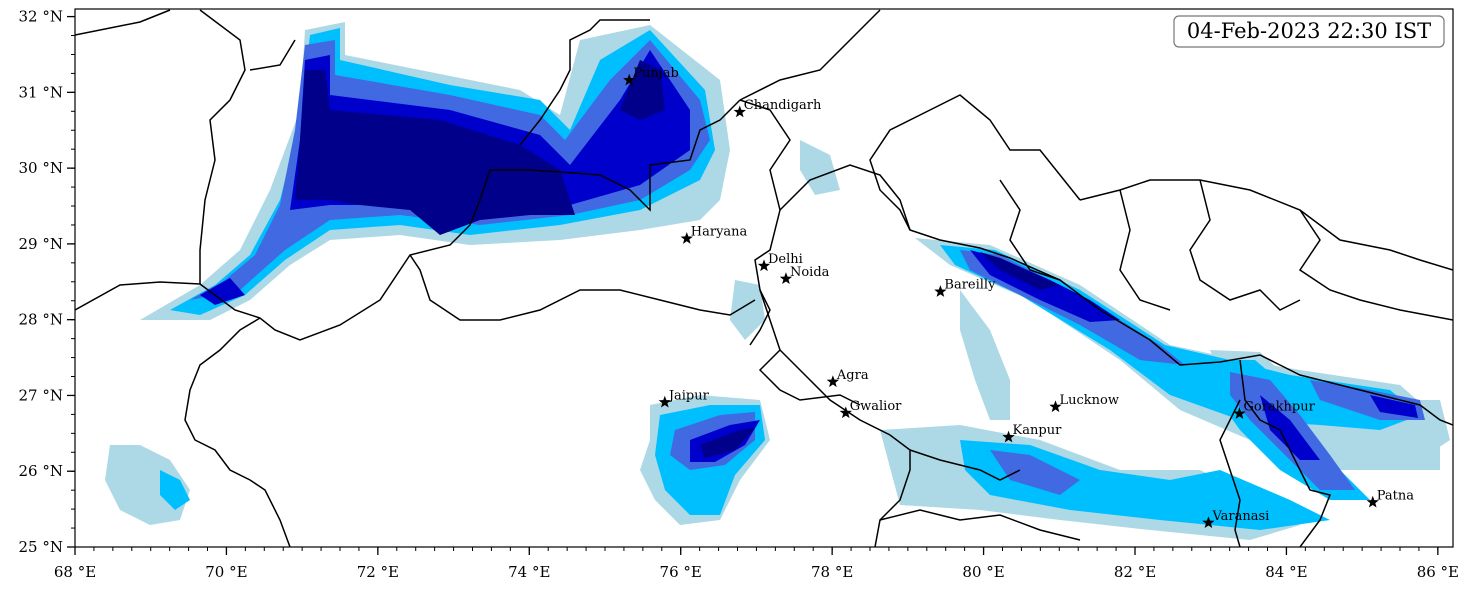 The width and height of the screenshot is (1471, 591). I want to click on lat-tick-label: 31 °N, so click(41, 92).